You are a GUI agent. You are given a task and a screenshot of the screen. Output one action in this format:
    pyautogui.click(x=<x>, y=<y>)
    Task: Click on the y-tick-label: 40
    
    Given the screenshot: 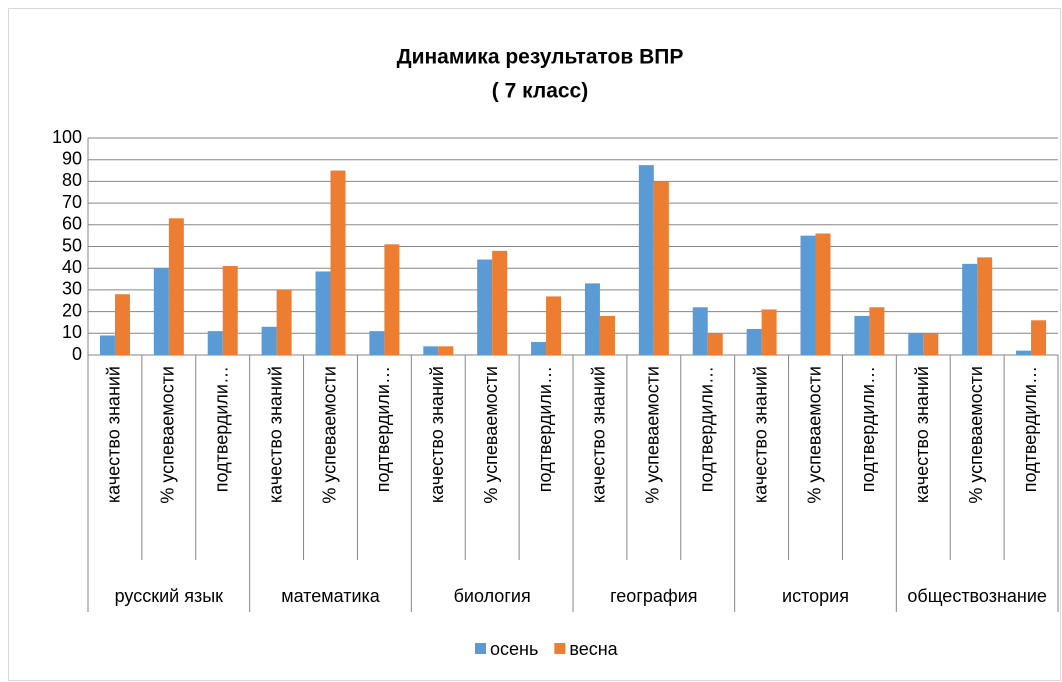 What is the action you would take?
    pyautogui.click(x=72, y=267)
    